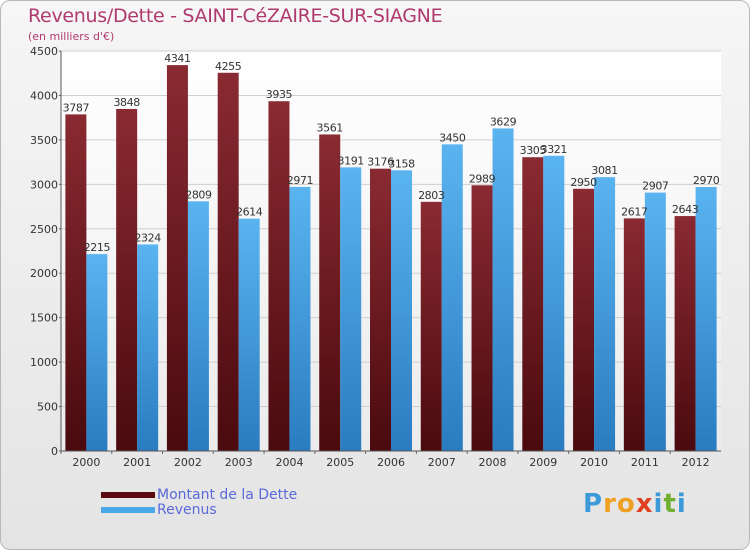 The width and height of the screenshot is (750, 550). What do you see at coordinates (137, 462) in the screenshot?
I see `x-tick-label: 2001` at bounding box center [137, 462].